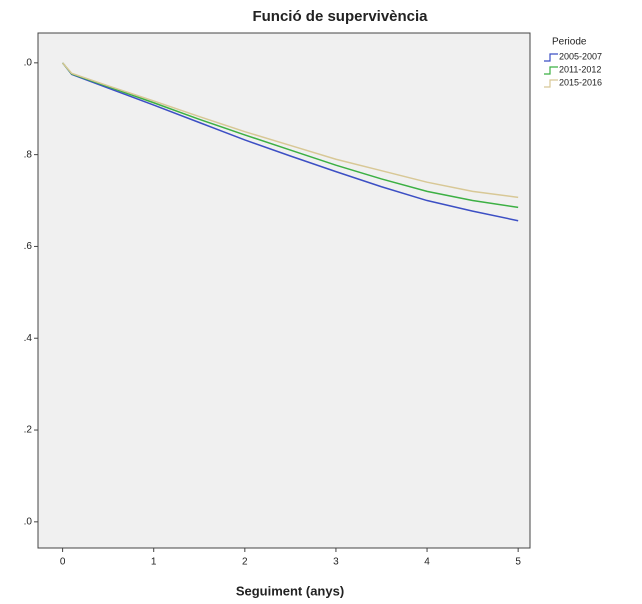 The width and height of the screenshot is (642, 604). What do you see at coordinates (154, 562) in the screenshot?
I see `x-tick-label: 1` at bounding box center [154, 562].